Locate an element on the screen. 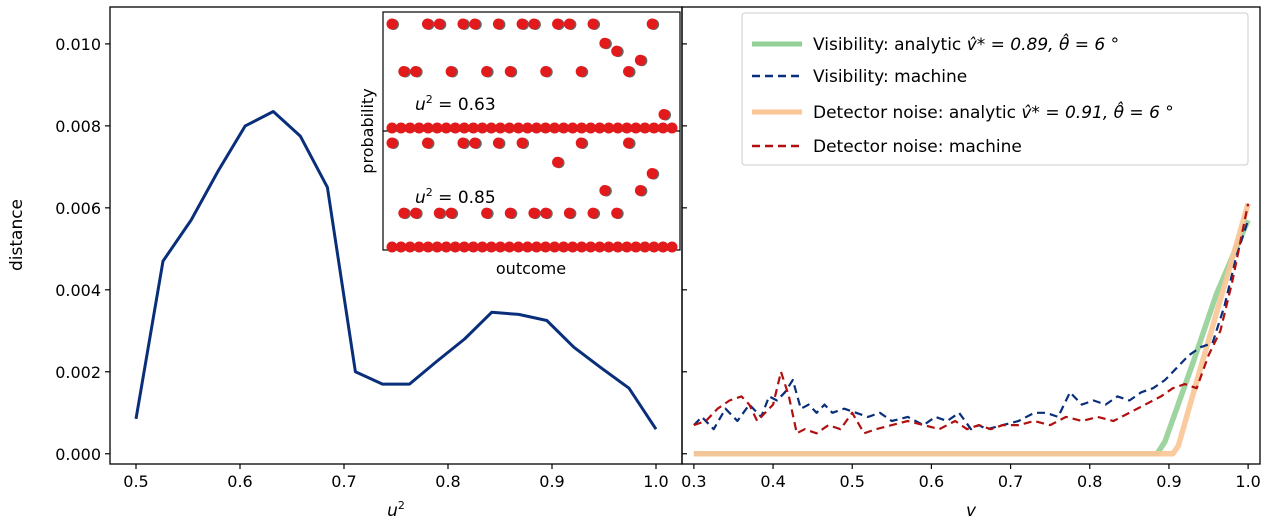 The image size is (1262, 528). left-x-ticks: 0.5 0.6 0.7 0.8 0.9 1.0 is located at coordinates (396, 477).